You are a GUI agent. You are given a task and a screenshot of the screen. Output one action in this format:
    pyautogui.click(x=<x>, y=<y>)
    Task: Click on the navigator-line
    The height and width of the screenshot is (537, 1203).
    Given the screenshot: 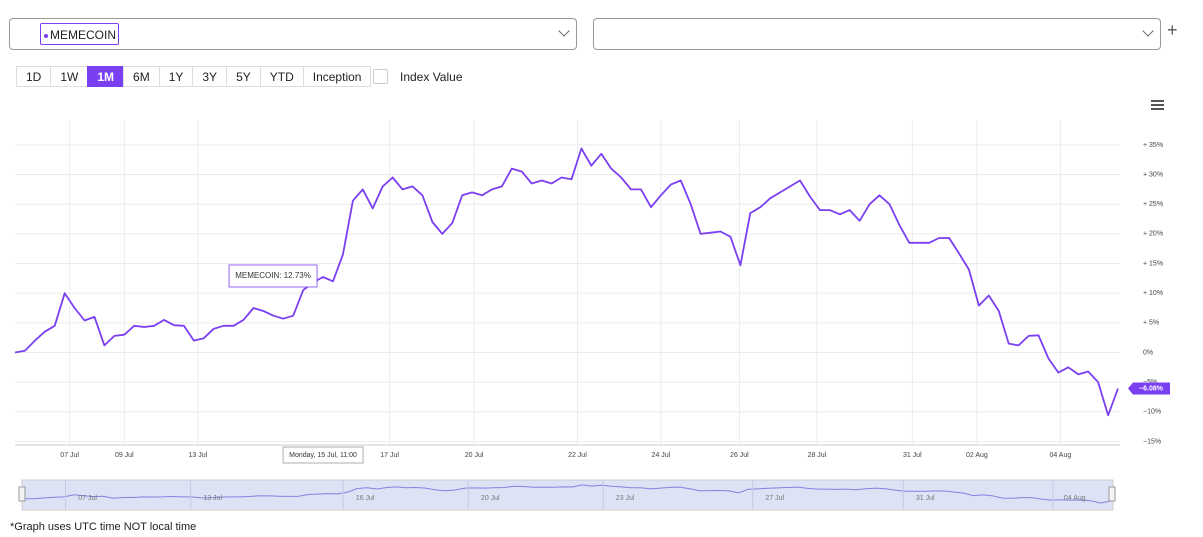 What is the action you would take?
    pyautogui.click(x=567, y=494)
    